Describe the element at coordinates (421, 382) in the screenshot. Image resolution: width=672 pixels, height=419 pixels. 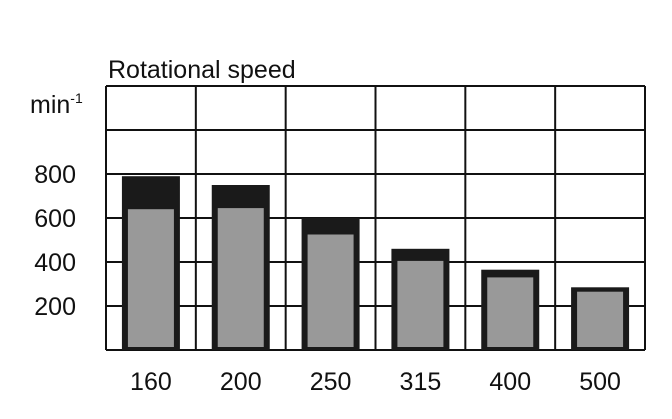
I see `x-tick-label: 315` at that location.